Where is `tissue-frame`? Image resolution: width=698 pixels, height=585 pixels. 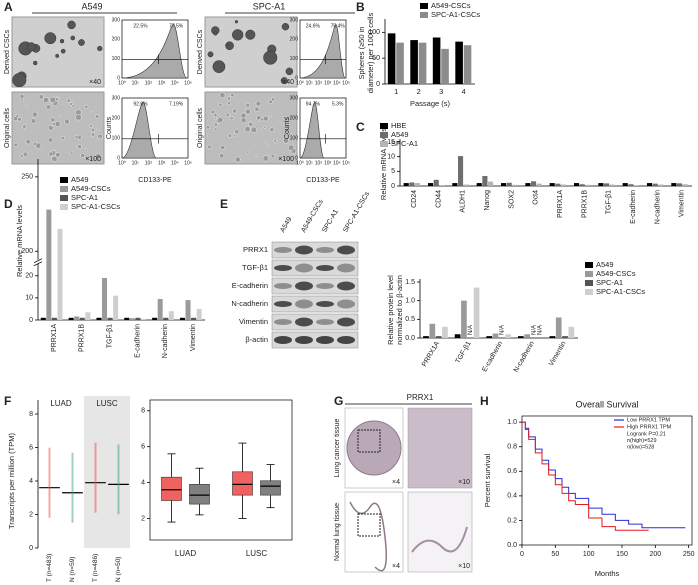
tissue-frame is located at coordinates (374, 532).